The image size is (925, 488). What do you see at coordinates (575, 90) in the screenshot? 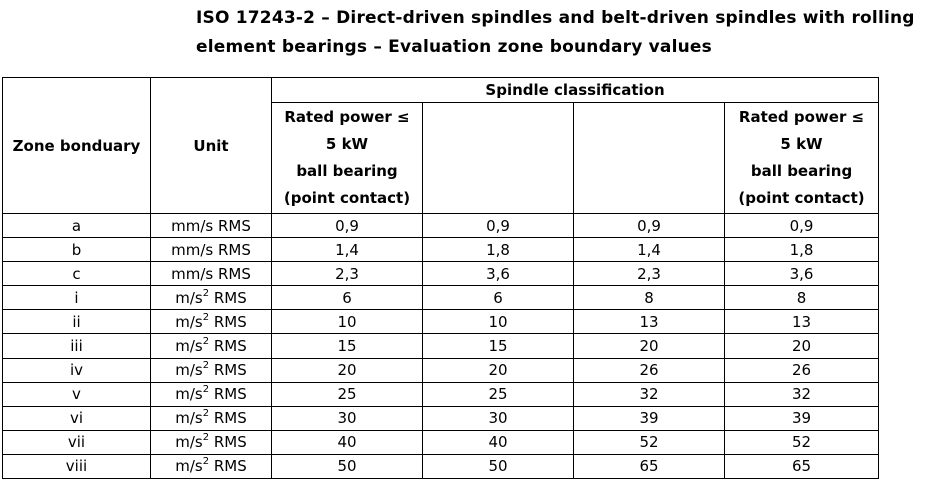
I see `spindle-classification-header: Spindle classification` at bounding box center [575, 90].